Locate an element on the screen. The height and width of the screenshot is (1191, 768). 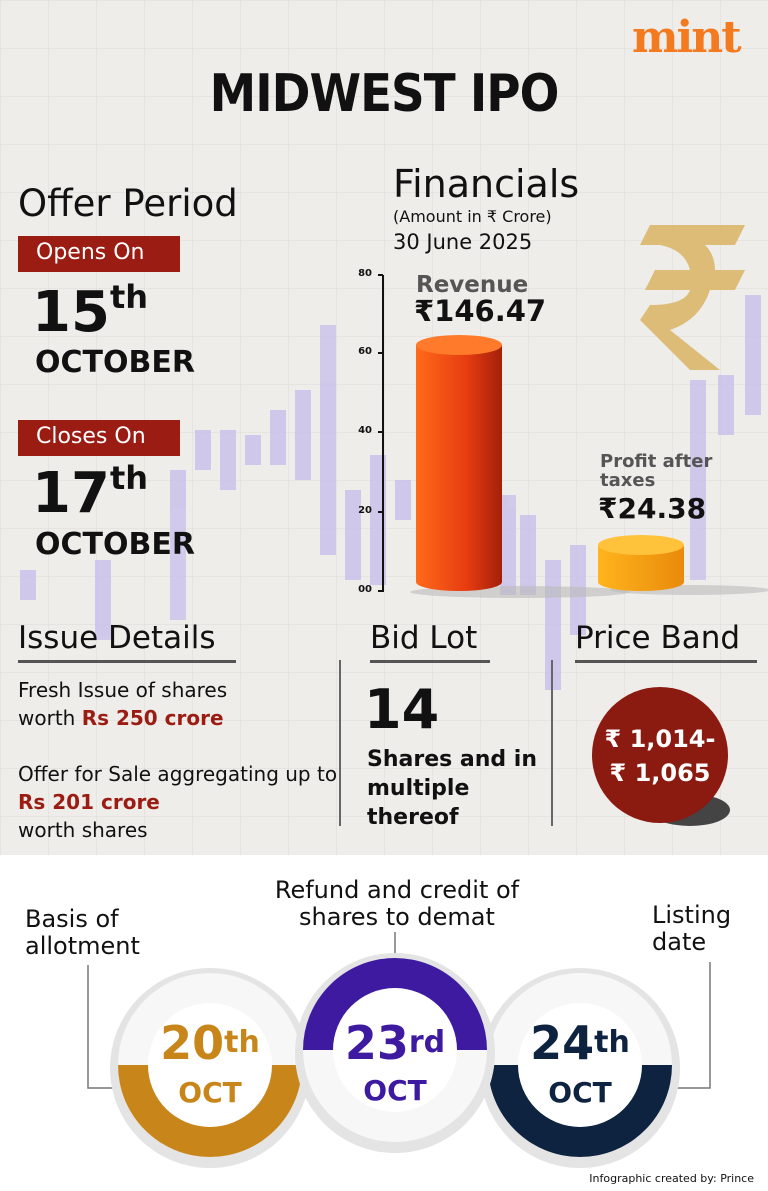
bid-lot-text: Shares and in multiple thereof is located at coordinates (452, 788).